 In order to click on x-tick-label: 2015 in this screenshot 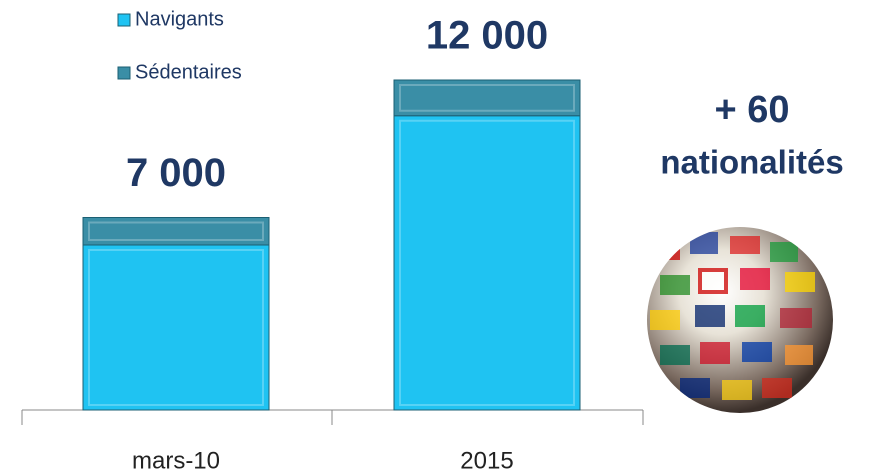, I will do `click(486, 460)`.